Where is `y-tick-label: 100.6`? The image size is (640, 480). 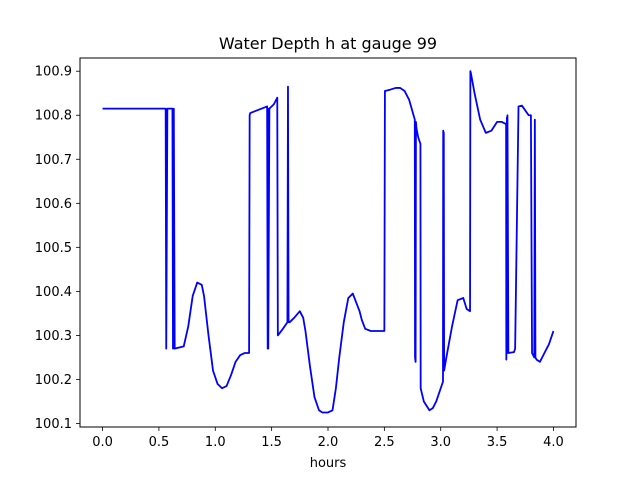 y-tick-label: 100.6 is located at coordinates (53, 204).